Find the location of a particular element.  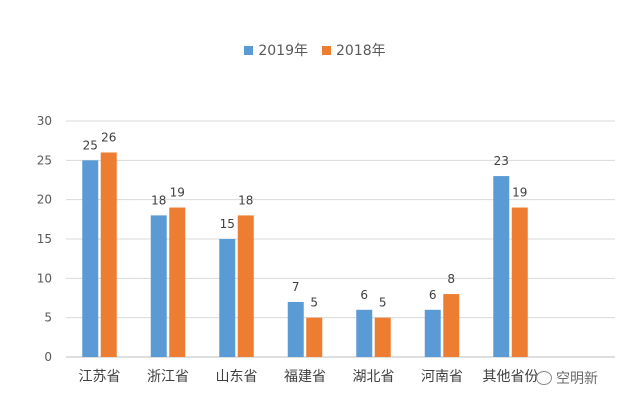

watermark-text: 空明新 is located at coordinates (577, 379).